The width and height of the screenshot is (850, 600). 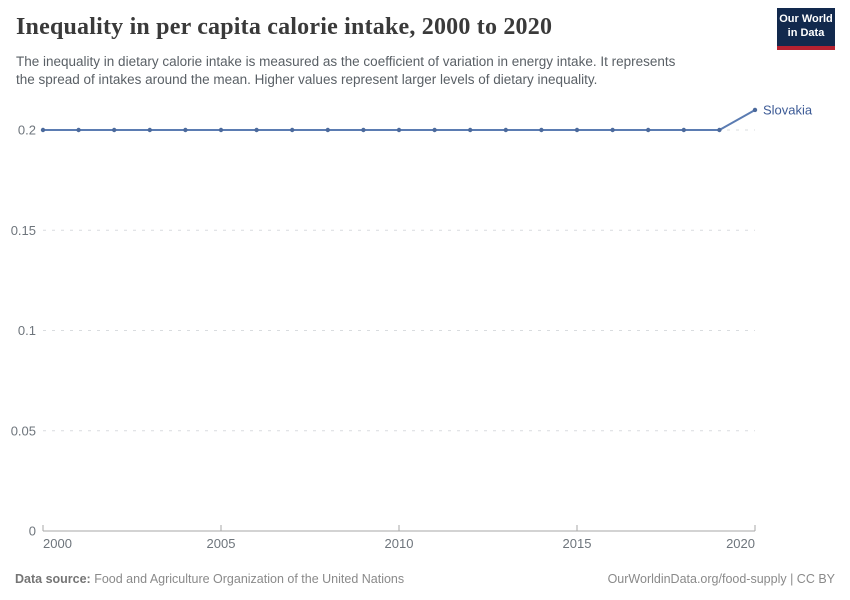 I want to click on x-axis-tick-label: 2010, so click(x=399, y=543).